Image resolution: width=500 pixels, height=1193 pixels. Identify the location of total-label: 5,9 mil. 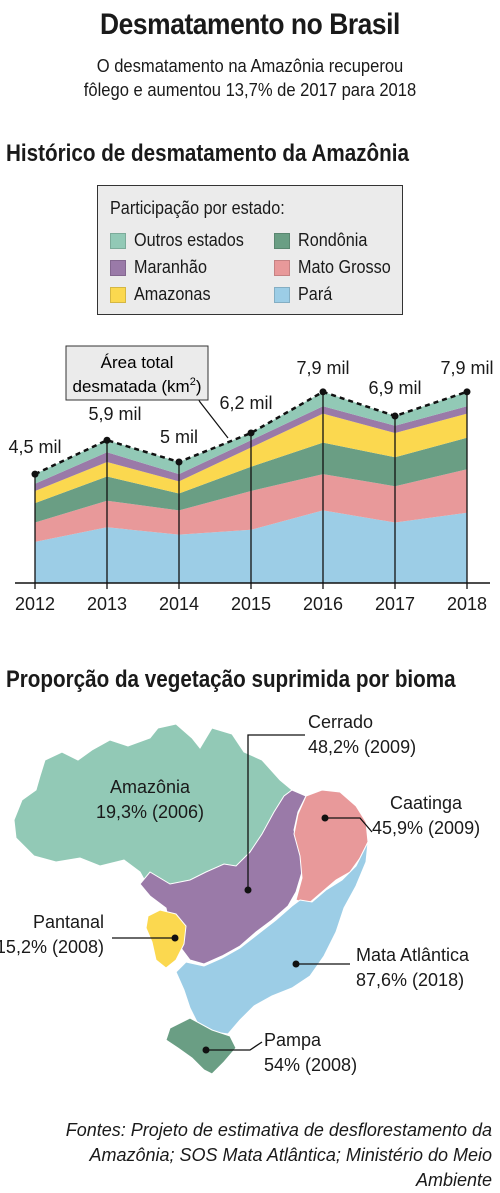
(114, 414).